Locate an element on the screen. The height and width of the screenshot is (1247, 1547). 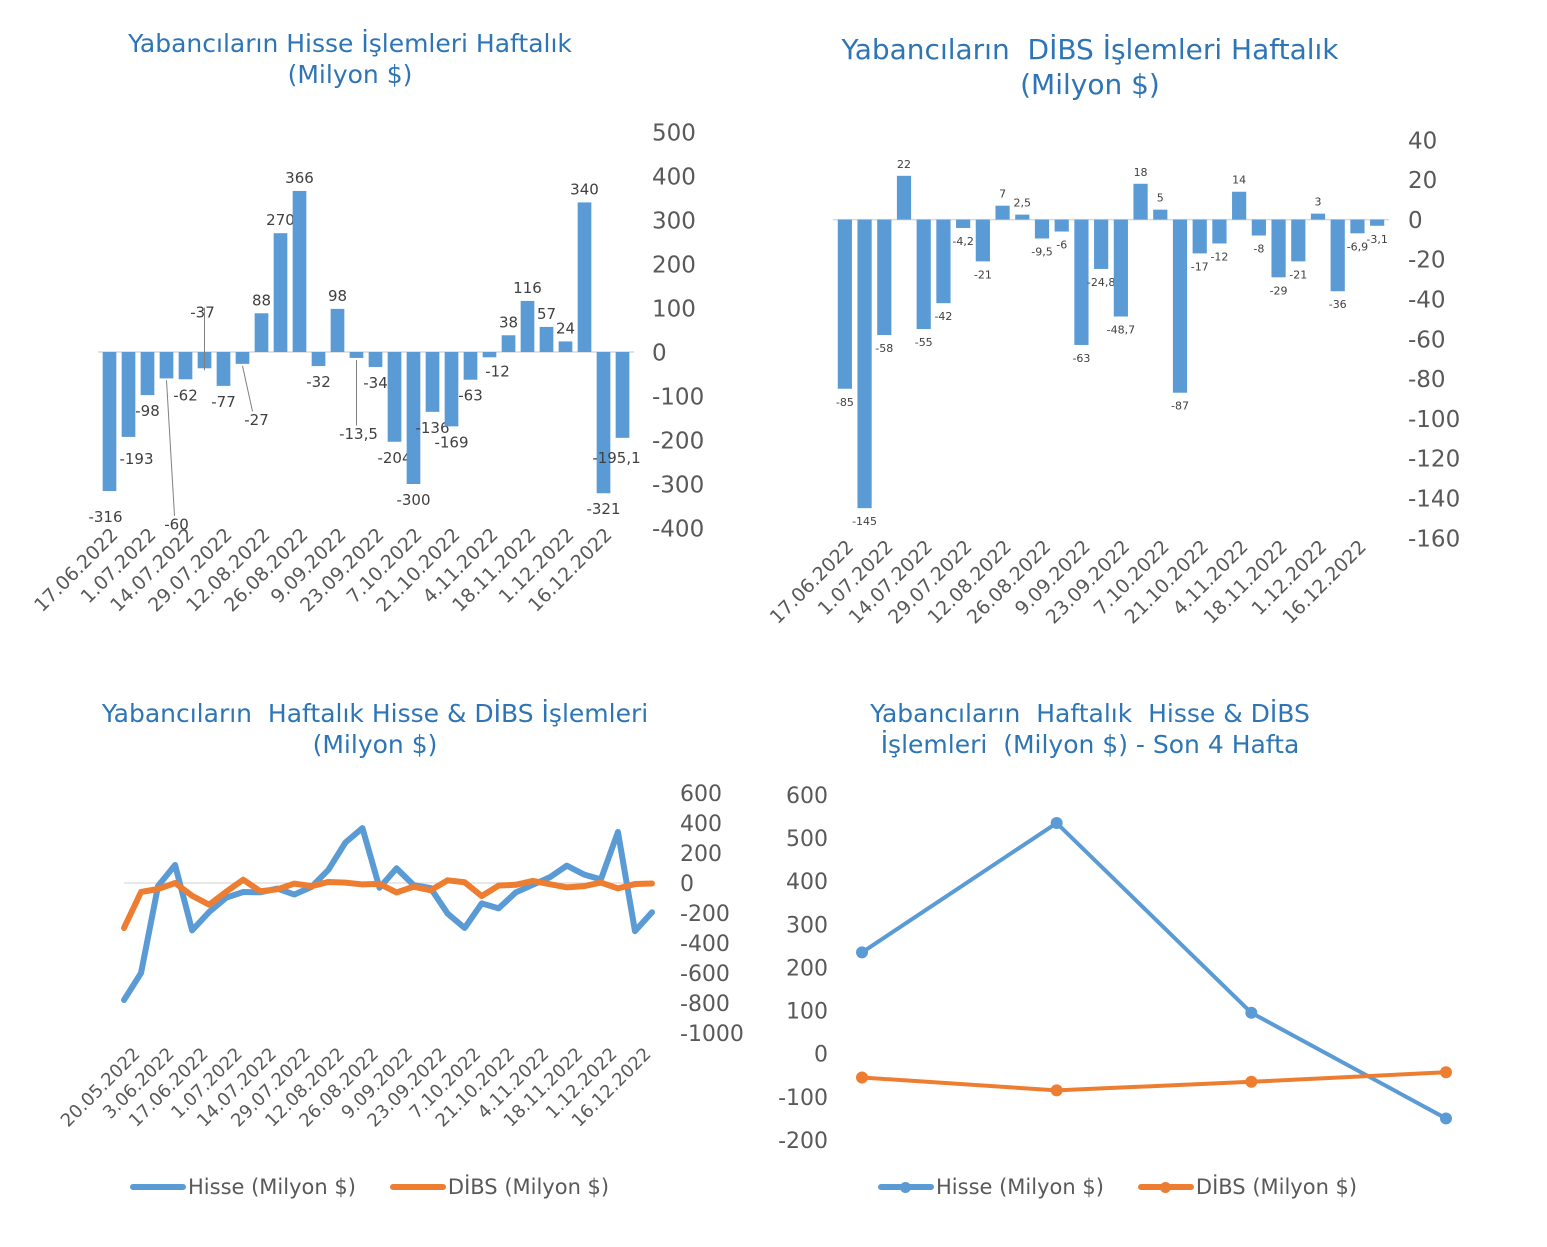
data-label: -62 is located at coordinates (185, 395).